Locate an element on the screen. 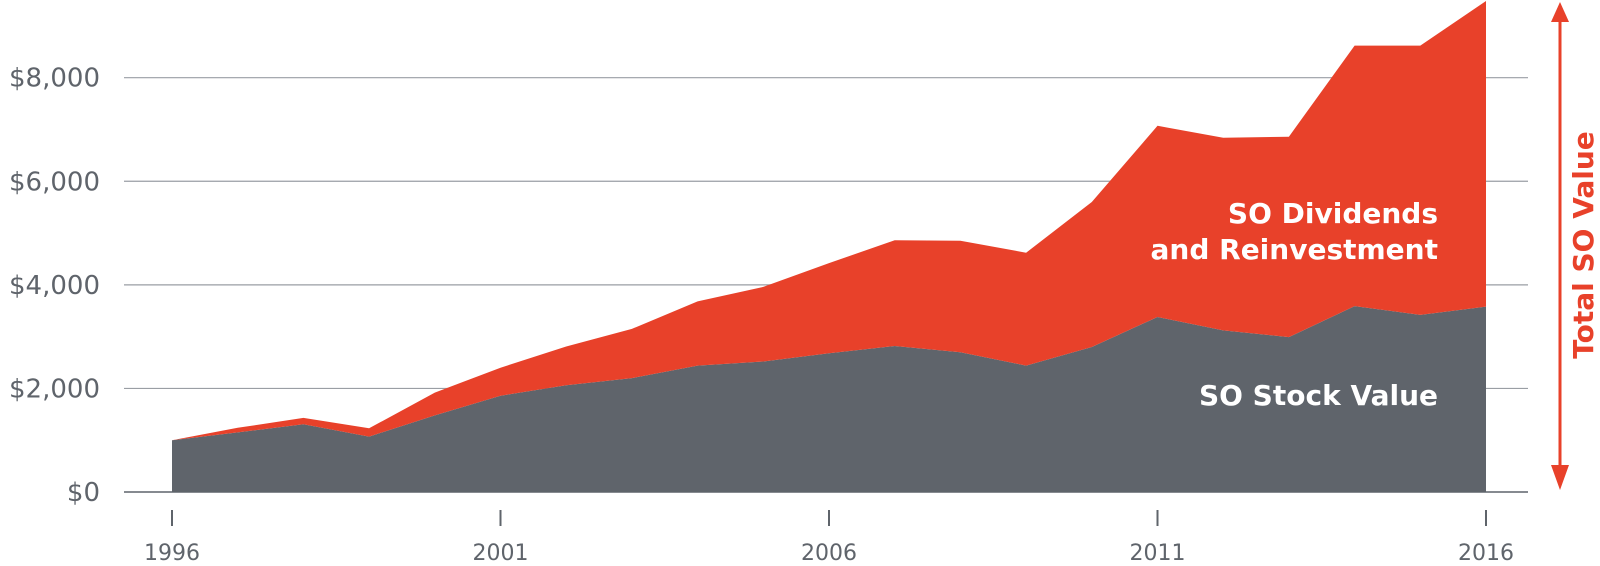  y-tick-label: $4,000 is located at coordinates (54, 286).